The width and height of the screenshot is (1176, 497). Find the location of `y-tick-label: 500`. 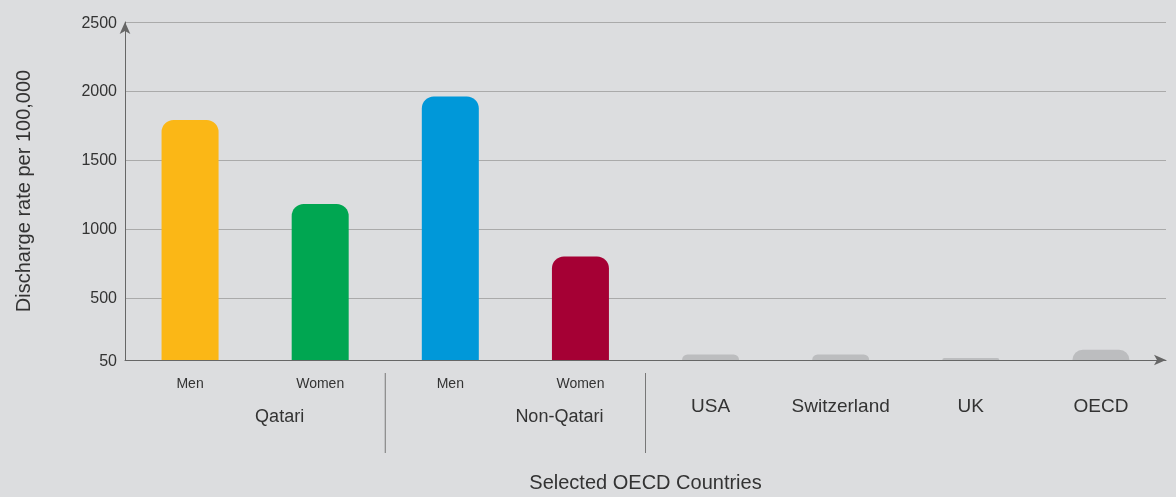

y-tick-label: 500 is located at coordinates (104, 298).